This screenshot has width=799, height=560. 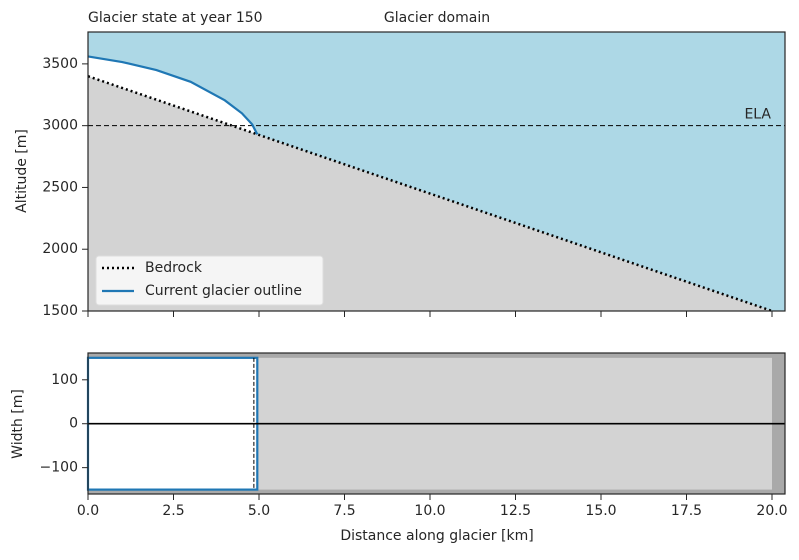 What do you see at coordinates (60, 187) in the screenshot?
I see `y-tick-label: 2500` at bounding box center [60, 187].